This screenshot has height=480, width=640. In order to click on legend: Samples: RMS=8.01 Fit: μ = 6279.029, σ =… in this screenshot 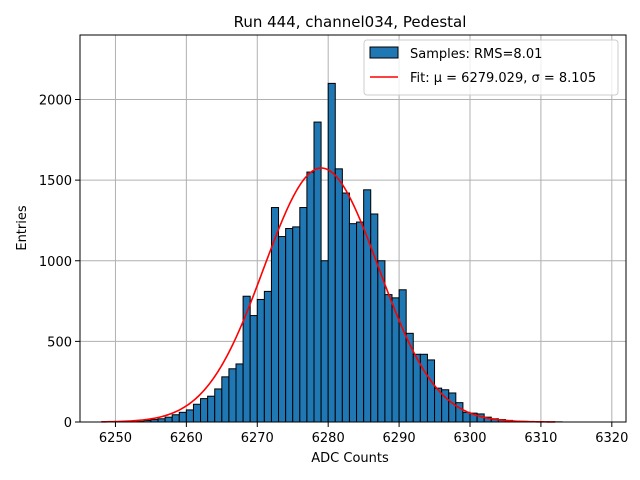, I will do `click(491, 67)`.